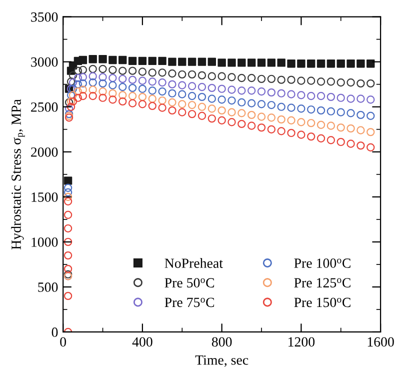  What do you see at coordinates (44, 17) in the screenshot?
I see `y-tick-label: 3500` at bounding box center [44, 17].